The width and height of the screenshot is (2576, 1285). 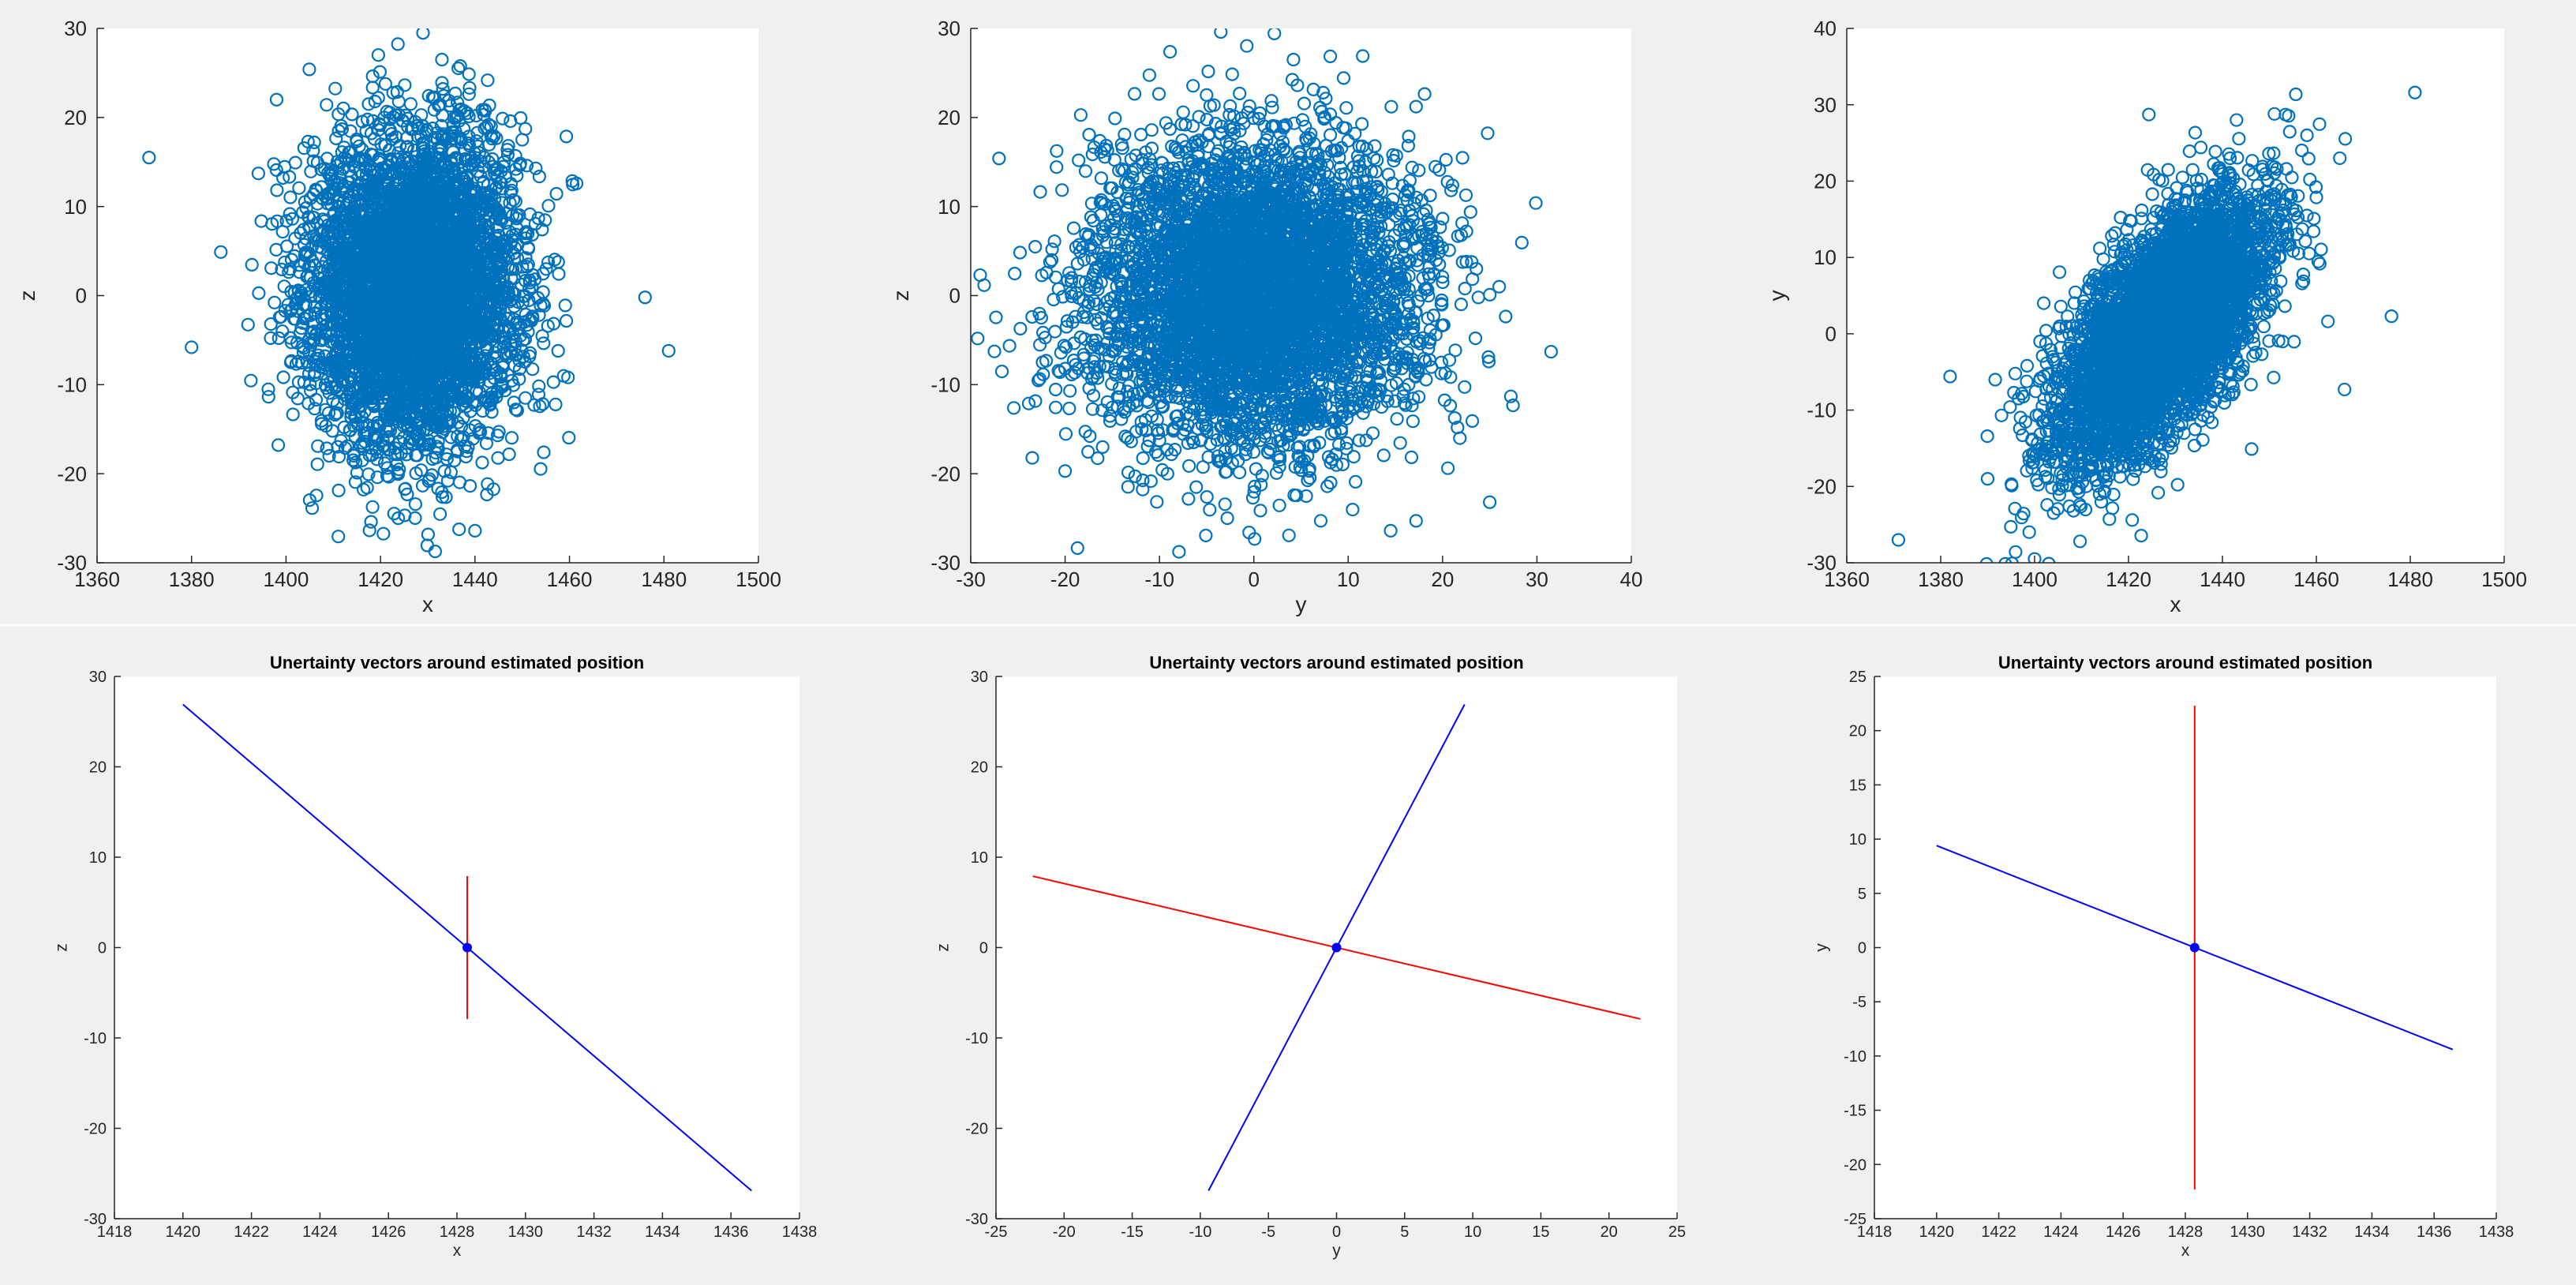 What do you see at coordinates (1825, 28) in the screenshot?
I see `y-tick-label: 40` at bounding box center [1825, 28].